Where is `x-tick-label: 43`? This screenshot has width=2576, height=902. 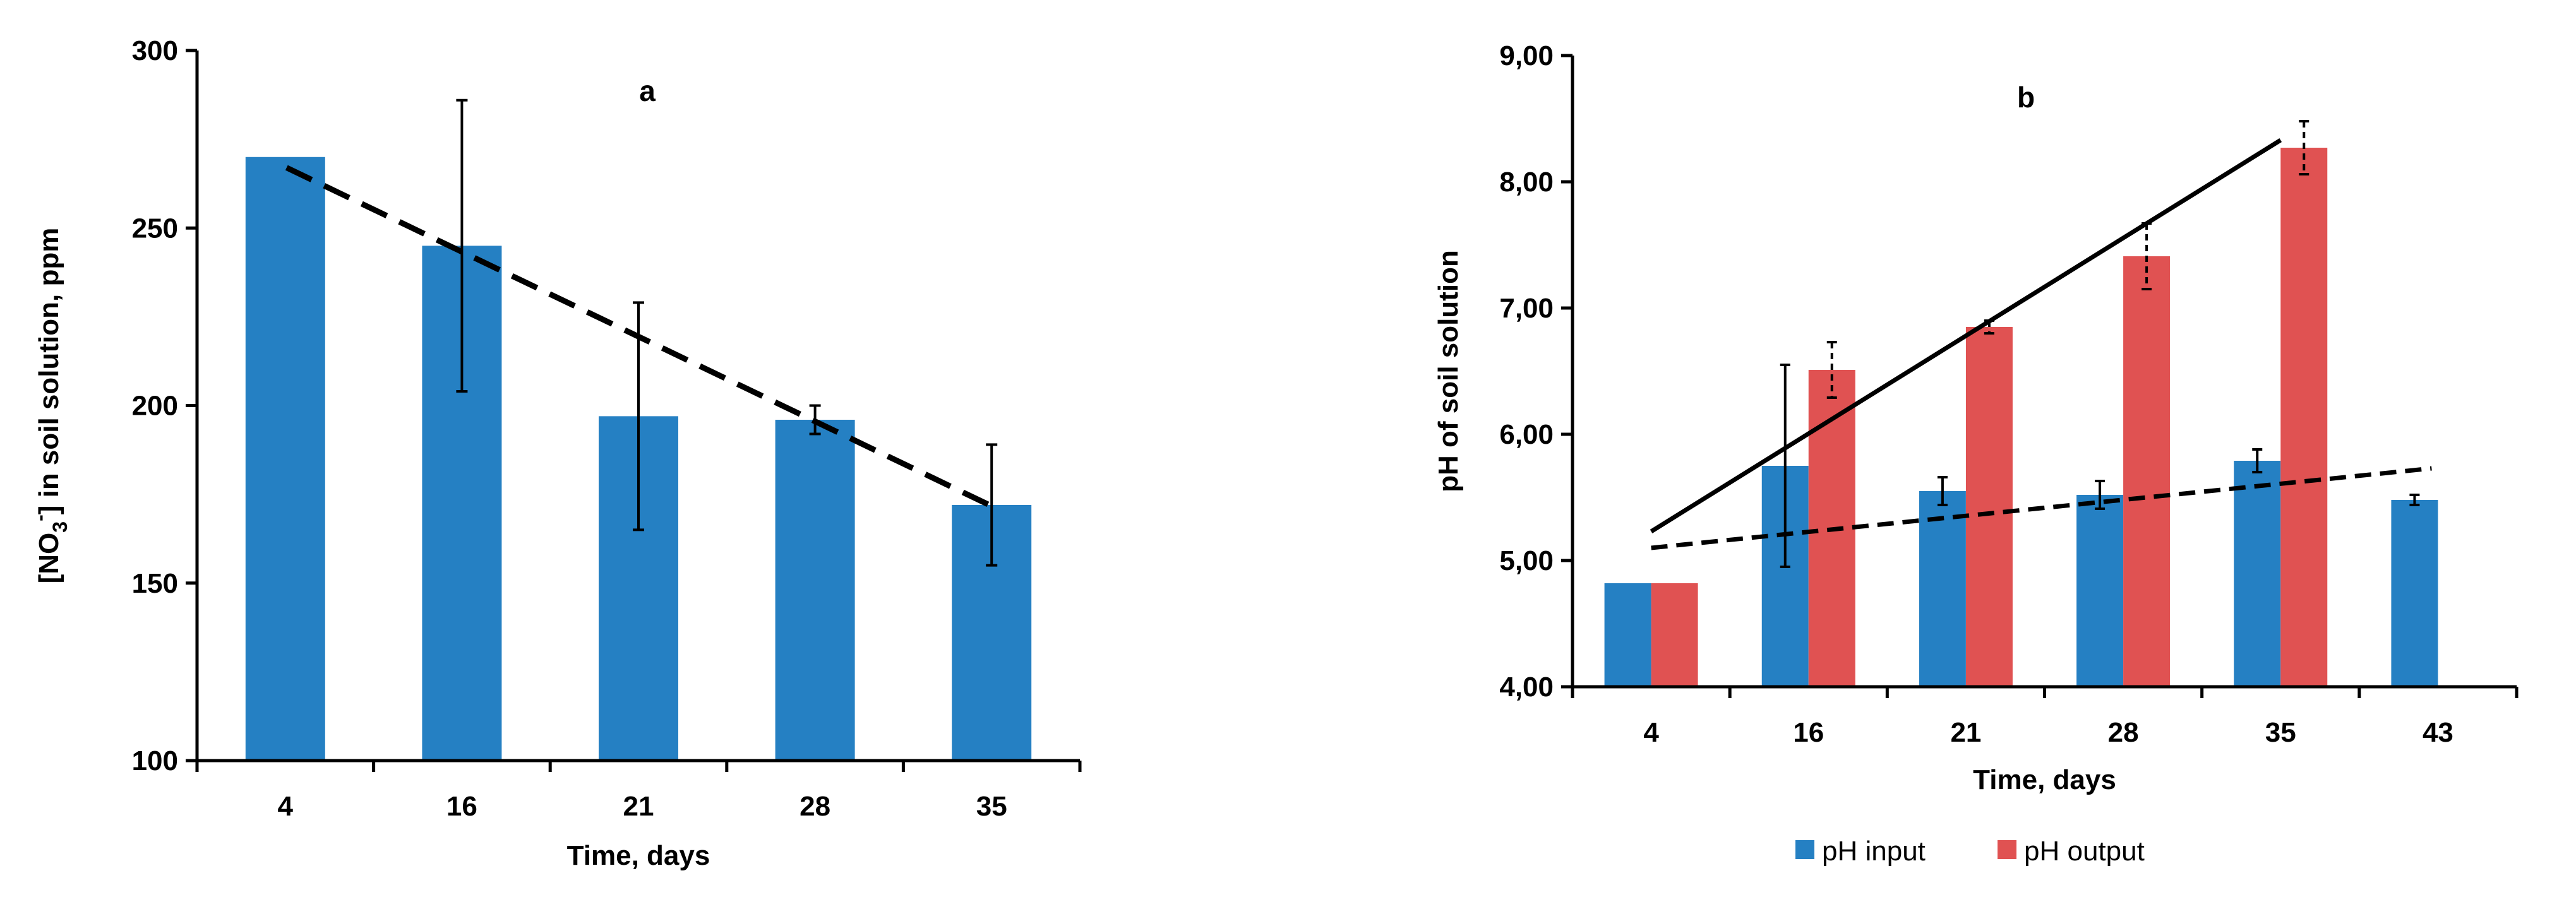 x-tick-label: 43 is located at coordinates (2438, 732).